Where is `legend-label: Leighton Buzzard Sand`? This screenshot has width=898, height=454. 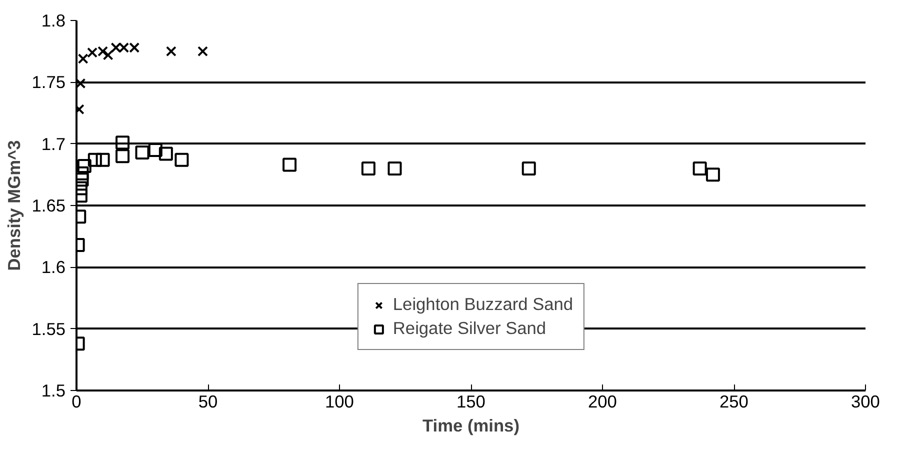
legend-label: Leighton Buzzard Sand is located at coordinates (483, 304).